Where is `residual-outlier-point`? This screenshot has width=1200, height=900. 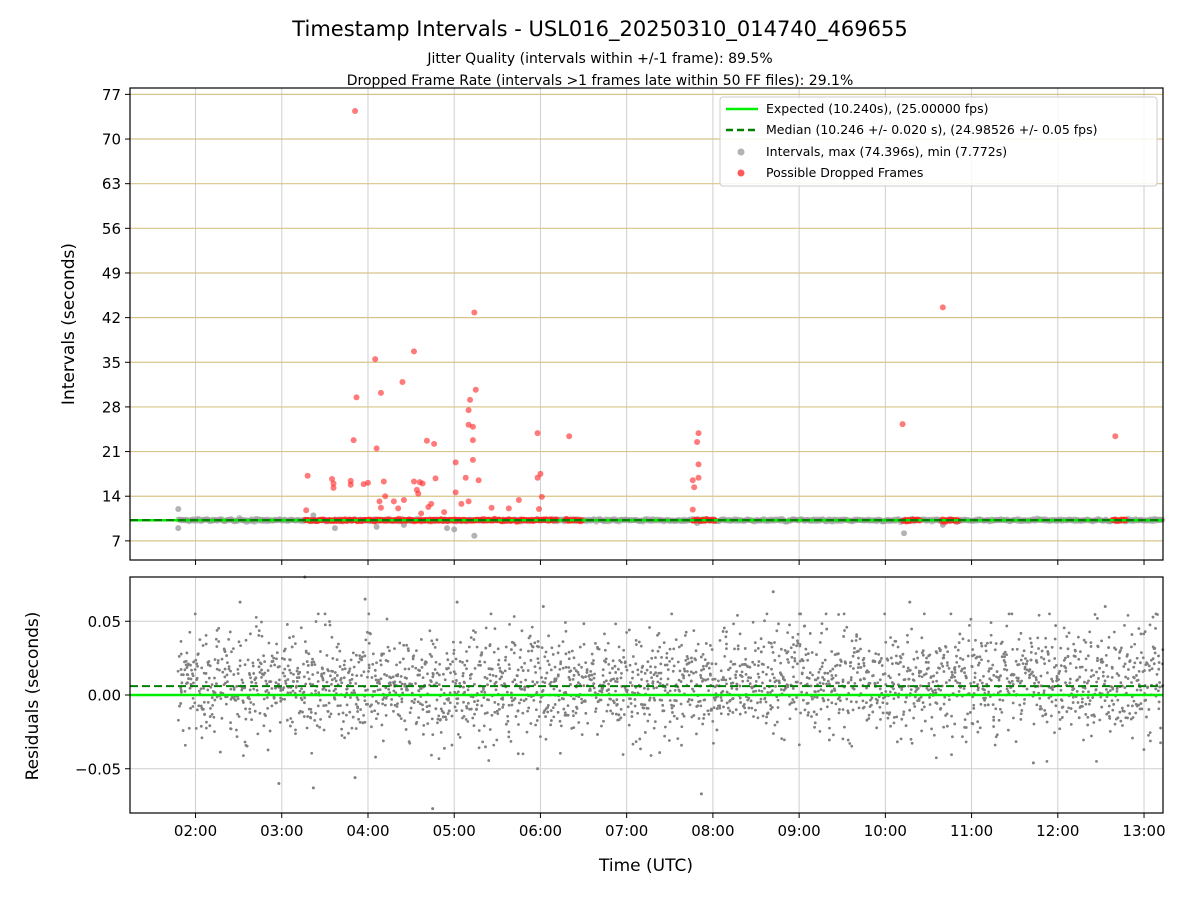
residual-outlier-point is located at coordinates (365, 599).